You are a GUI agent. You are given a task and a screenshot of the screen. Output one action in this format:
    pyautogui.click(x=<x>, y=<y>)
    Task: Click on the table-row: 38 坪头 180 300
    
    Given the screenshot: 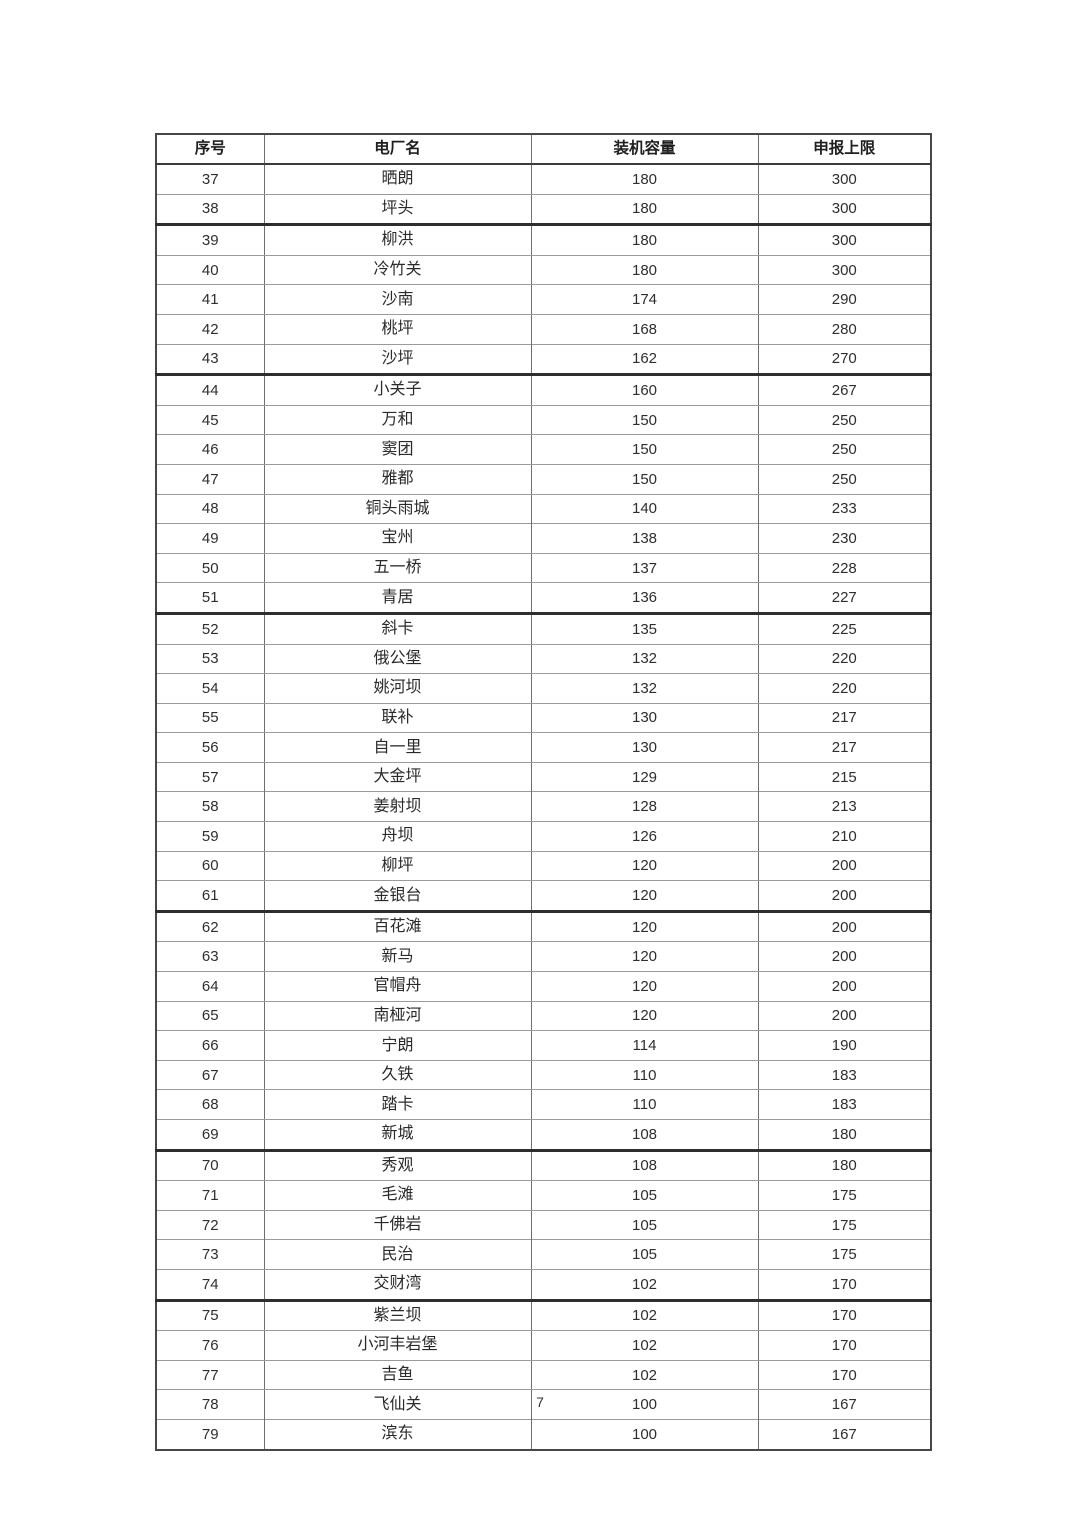 What is the action you would take?
    pyautogui.click(x=543, y=210)
    